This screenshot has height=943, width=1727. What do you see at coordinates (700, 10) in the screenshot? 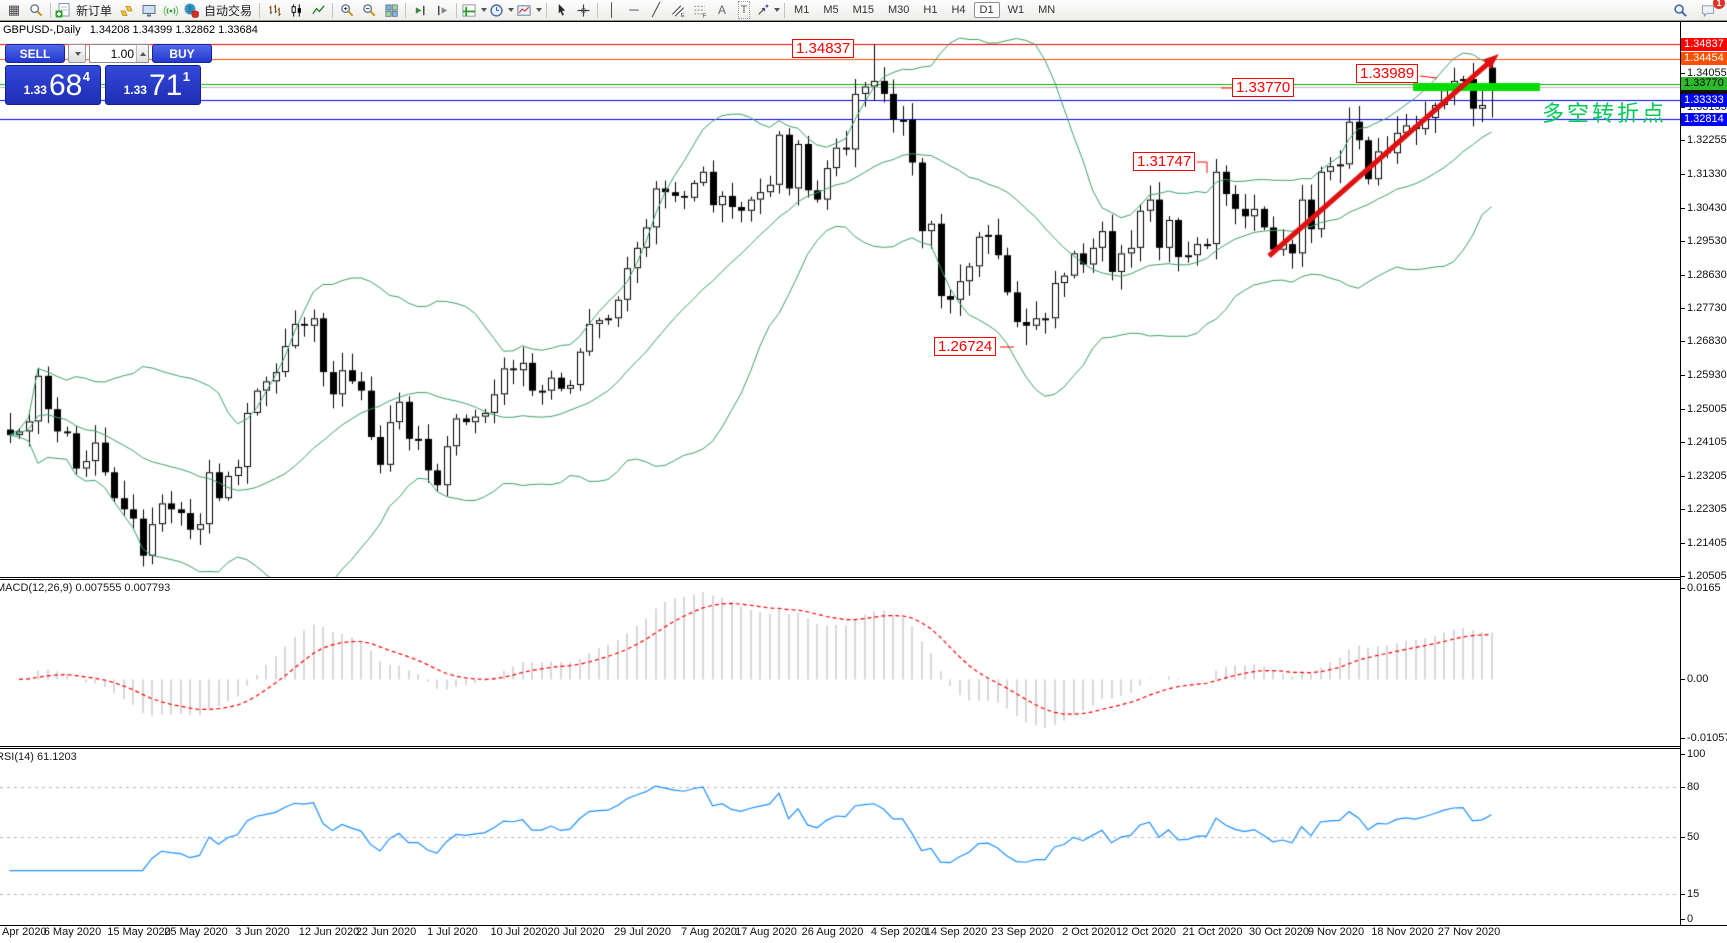
I see `fibonacci-tool-icon: F` at bounding box center [700, 10].